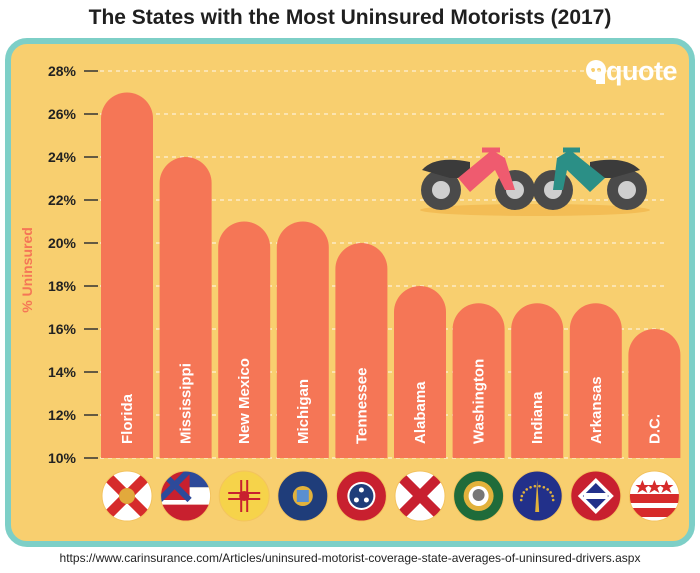 The width and height of the screenshot is (700, 573). What do you see at coordinates (62, 243) in the screenshot?
I see `y-tick-label: 20%` at bounding box center [62, 243].